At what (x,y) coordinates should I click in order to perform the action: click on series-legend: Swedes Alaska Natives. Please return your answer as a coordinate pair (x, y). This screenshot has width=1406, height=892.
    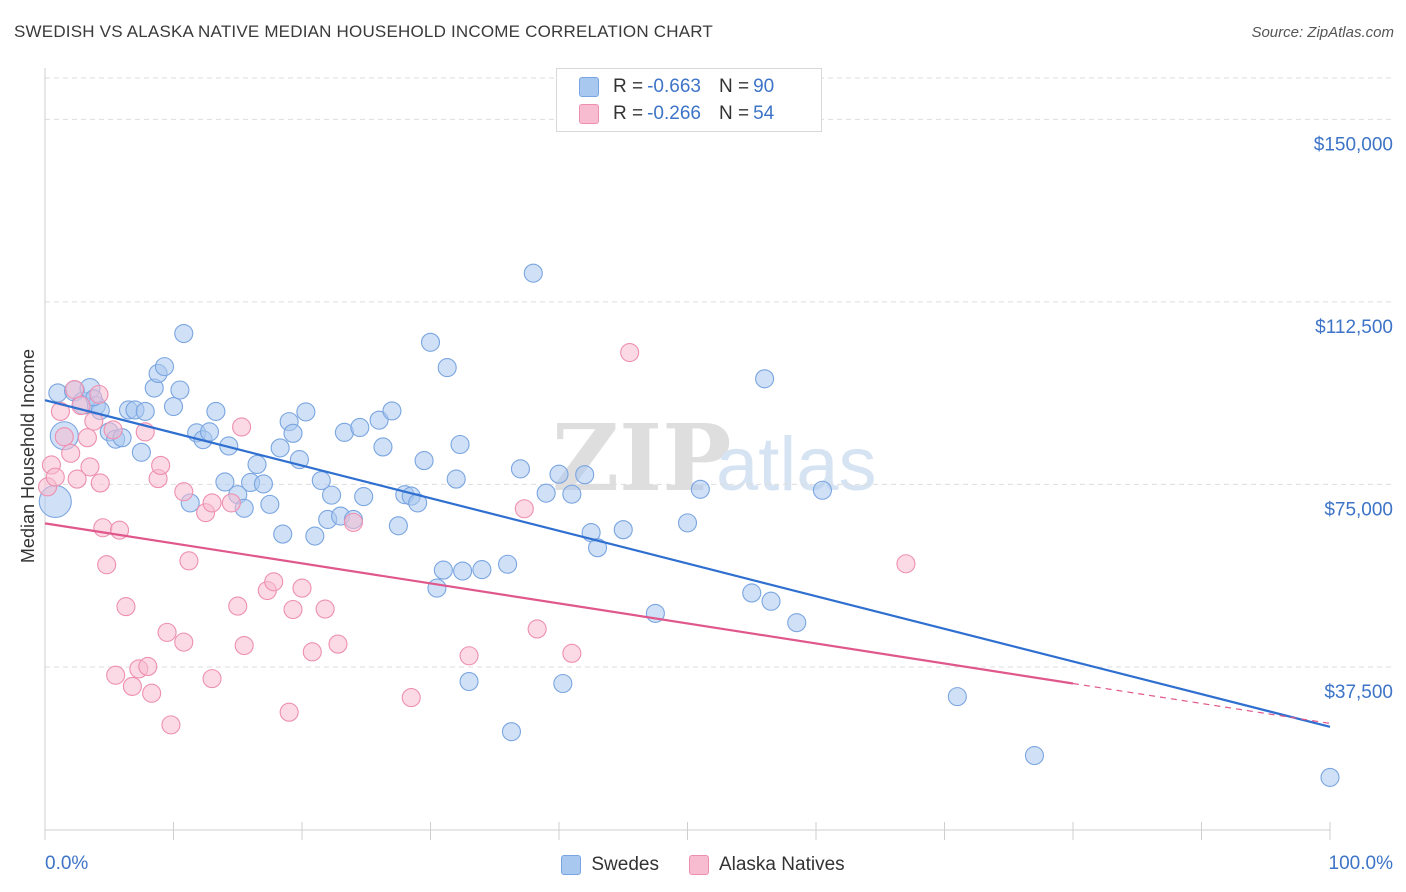
    Looking at the image, I should click on (703, 865).